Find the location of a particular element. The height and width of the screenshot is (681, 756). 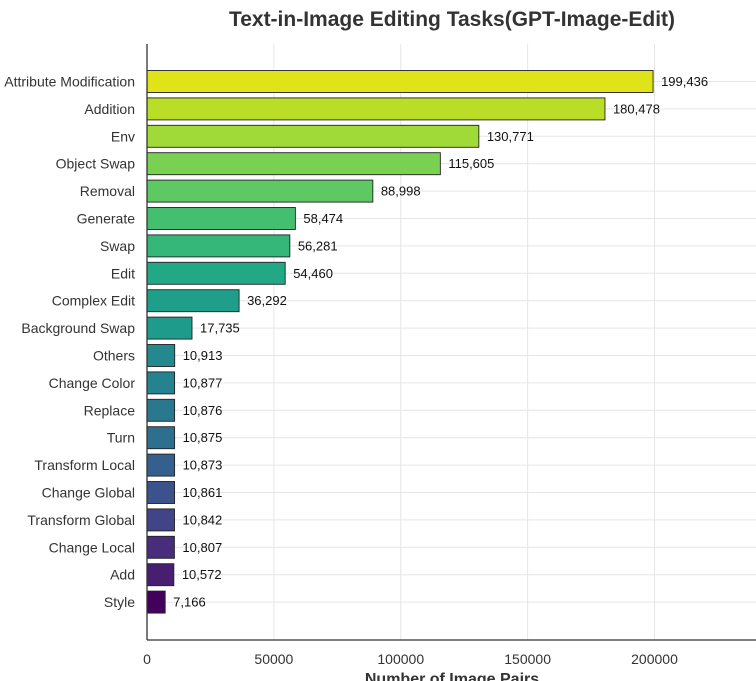

x-tick-label: 50000 is located at coordinates (273, 659).